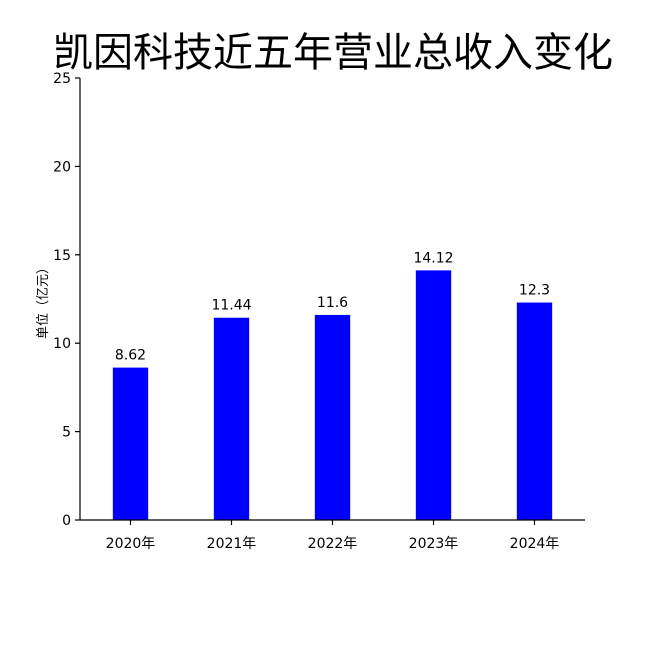  I want to click on data-labels-group: 8.62 11.44 11.6 14.12 12.3, so click(332, 306).